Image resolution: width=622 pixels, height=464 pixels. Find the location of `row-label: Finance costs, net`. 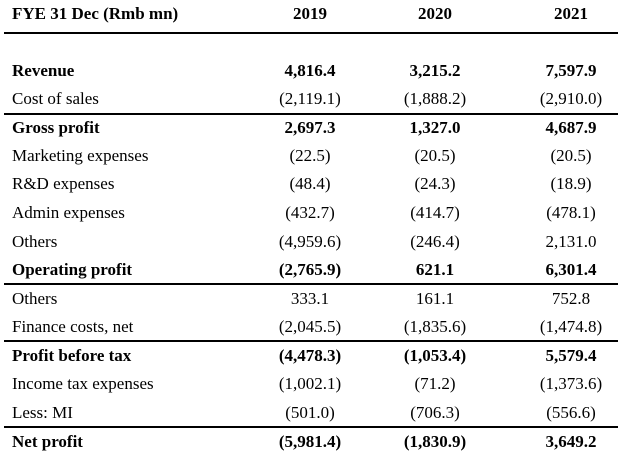

row-label: Finance costs, net is located at coordinates (73, 326).